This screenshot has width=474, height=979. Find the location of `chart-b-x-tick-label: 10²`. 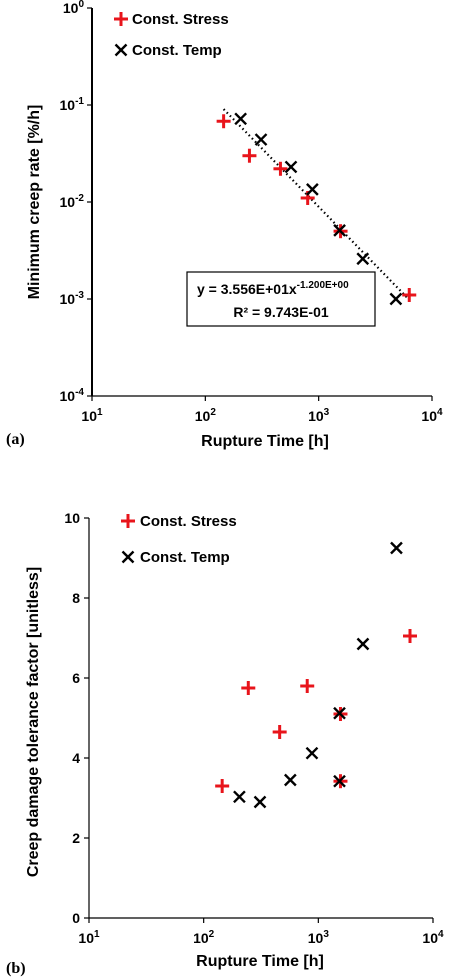

chart-b-x-tick-label: 10² is located at coordinates (204, 937).